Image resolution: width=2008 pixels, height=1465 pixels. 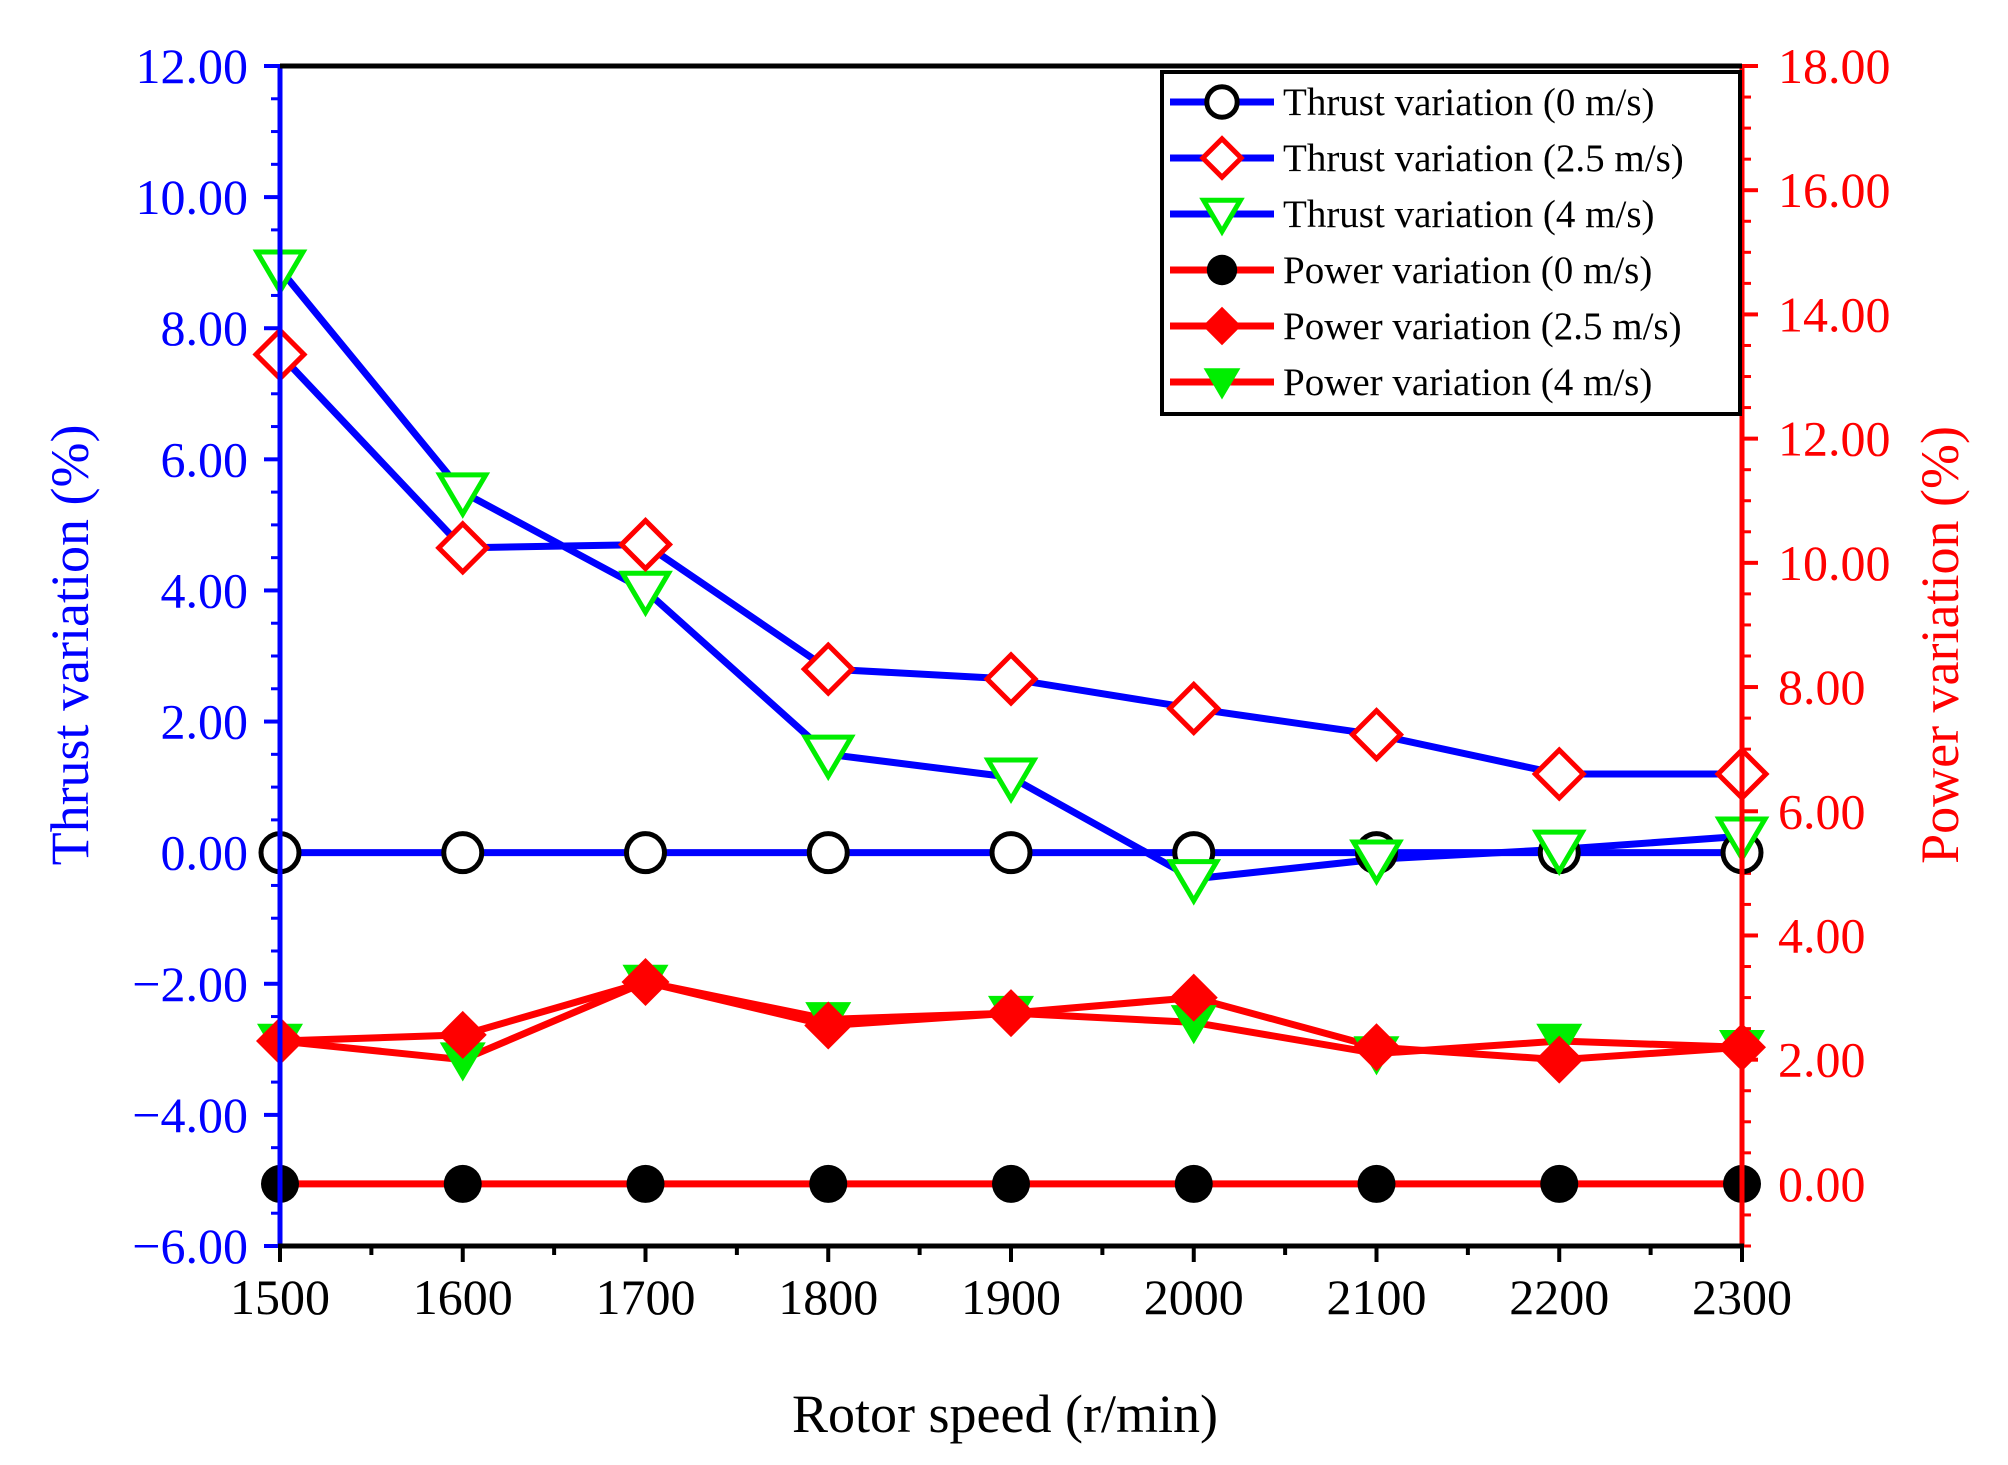 I want to click on right-y-tick-label: 0.00, so click(x=1822, y=1184).